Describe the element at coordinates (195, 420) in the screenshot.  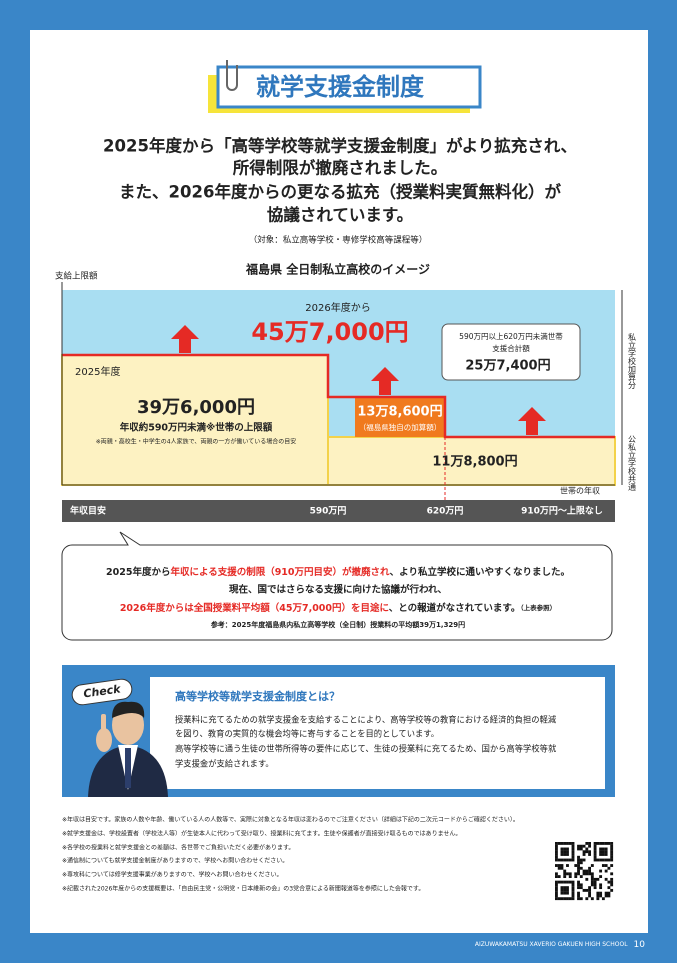
I see `area-2025` at that location.